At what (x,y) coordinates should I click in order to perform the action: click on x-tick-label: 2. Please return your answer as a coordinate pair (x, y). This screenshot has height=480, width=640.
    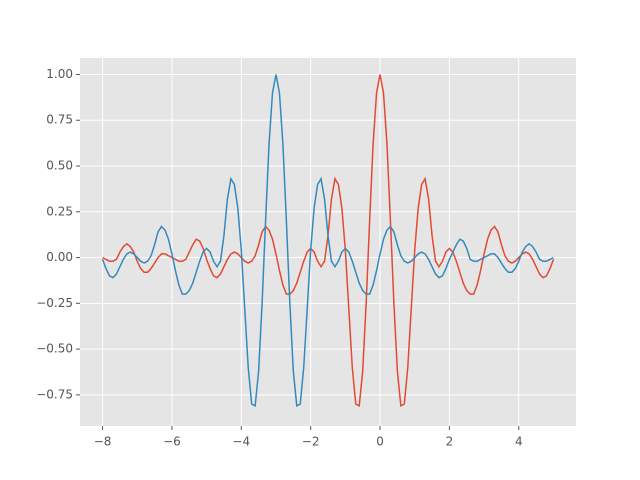
    Looking at the image, I should click on (450, 442).